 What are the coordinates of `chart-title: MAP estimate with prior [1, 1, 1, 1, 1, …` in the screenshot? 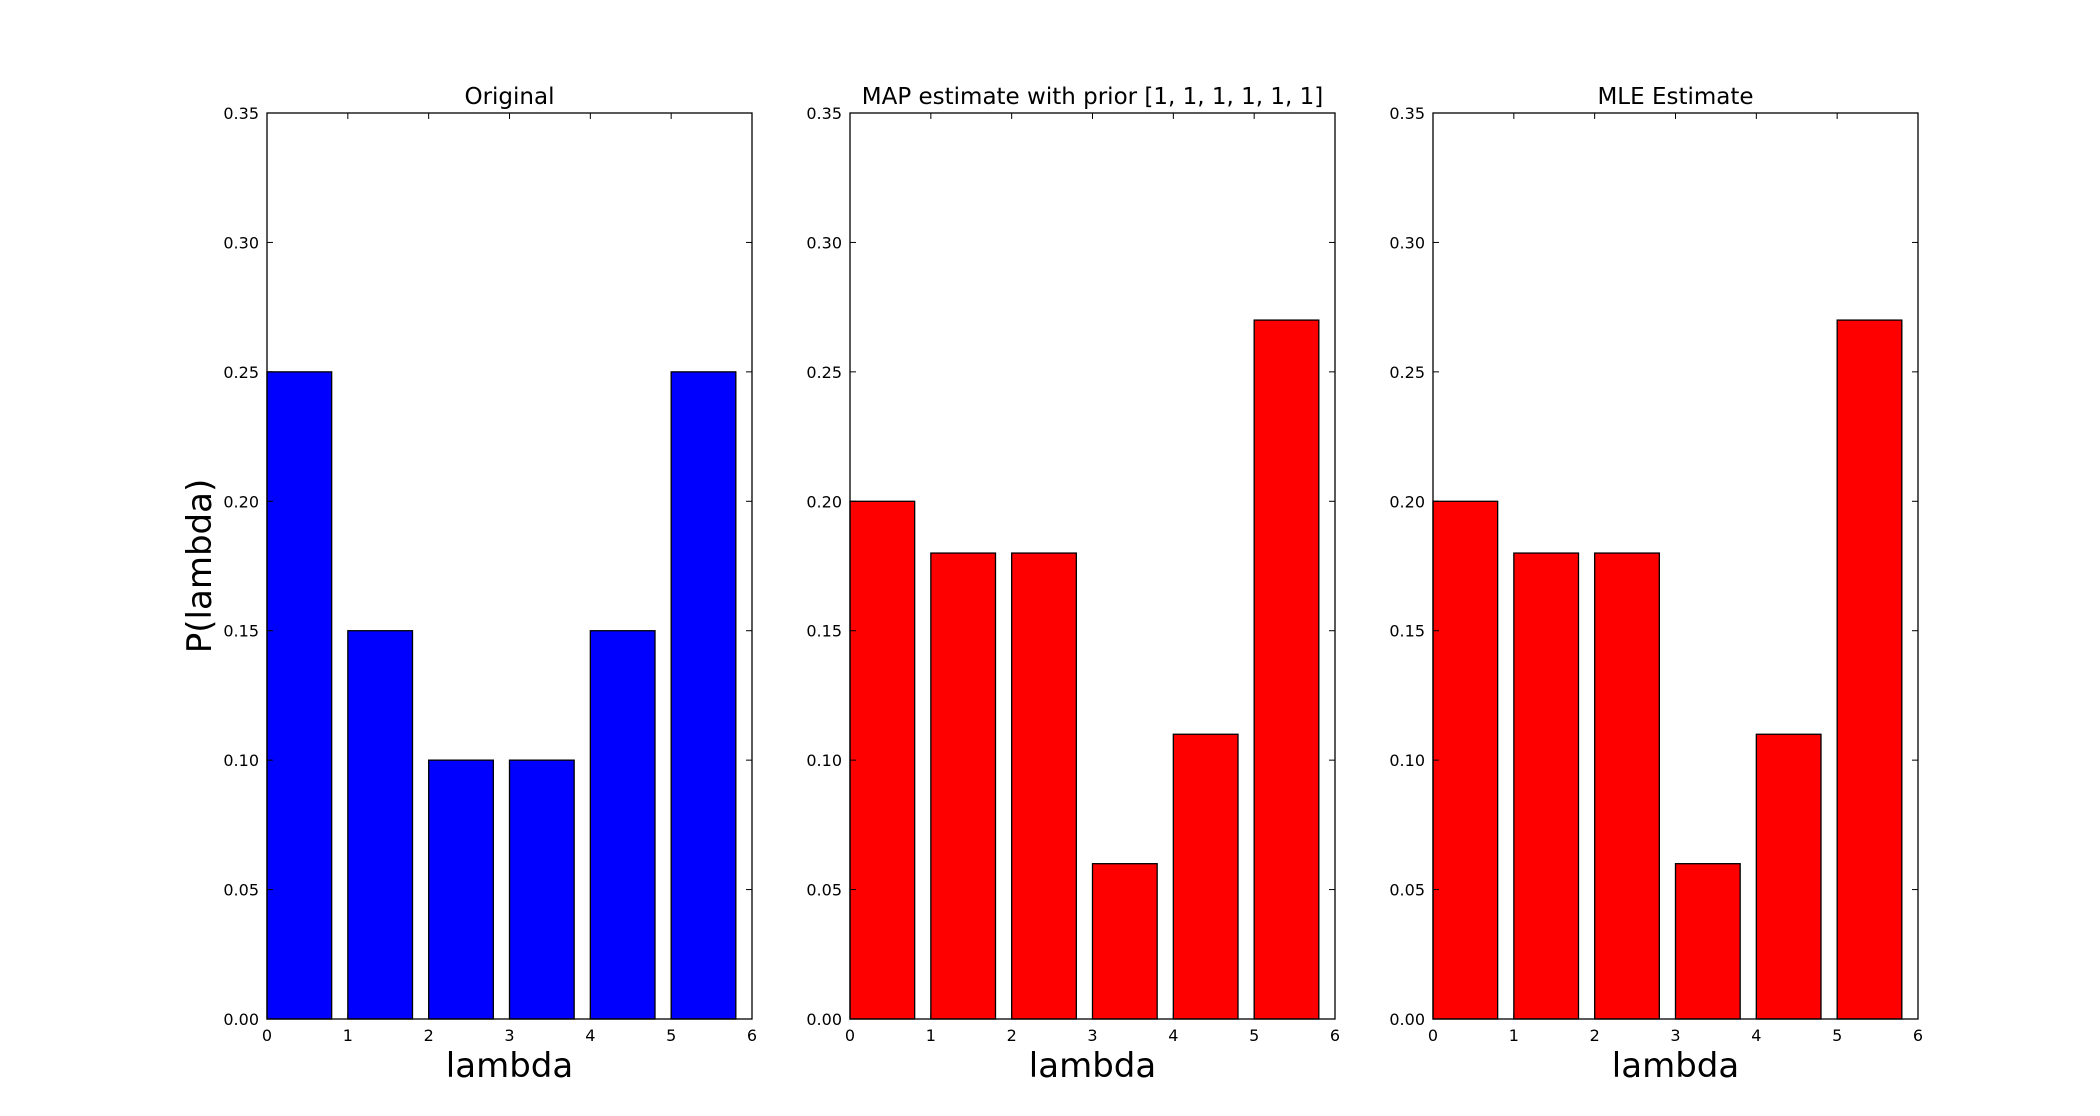 It's located at (1093, 97).